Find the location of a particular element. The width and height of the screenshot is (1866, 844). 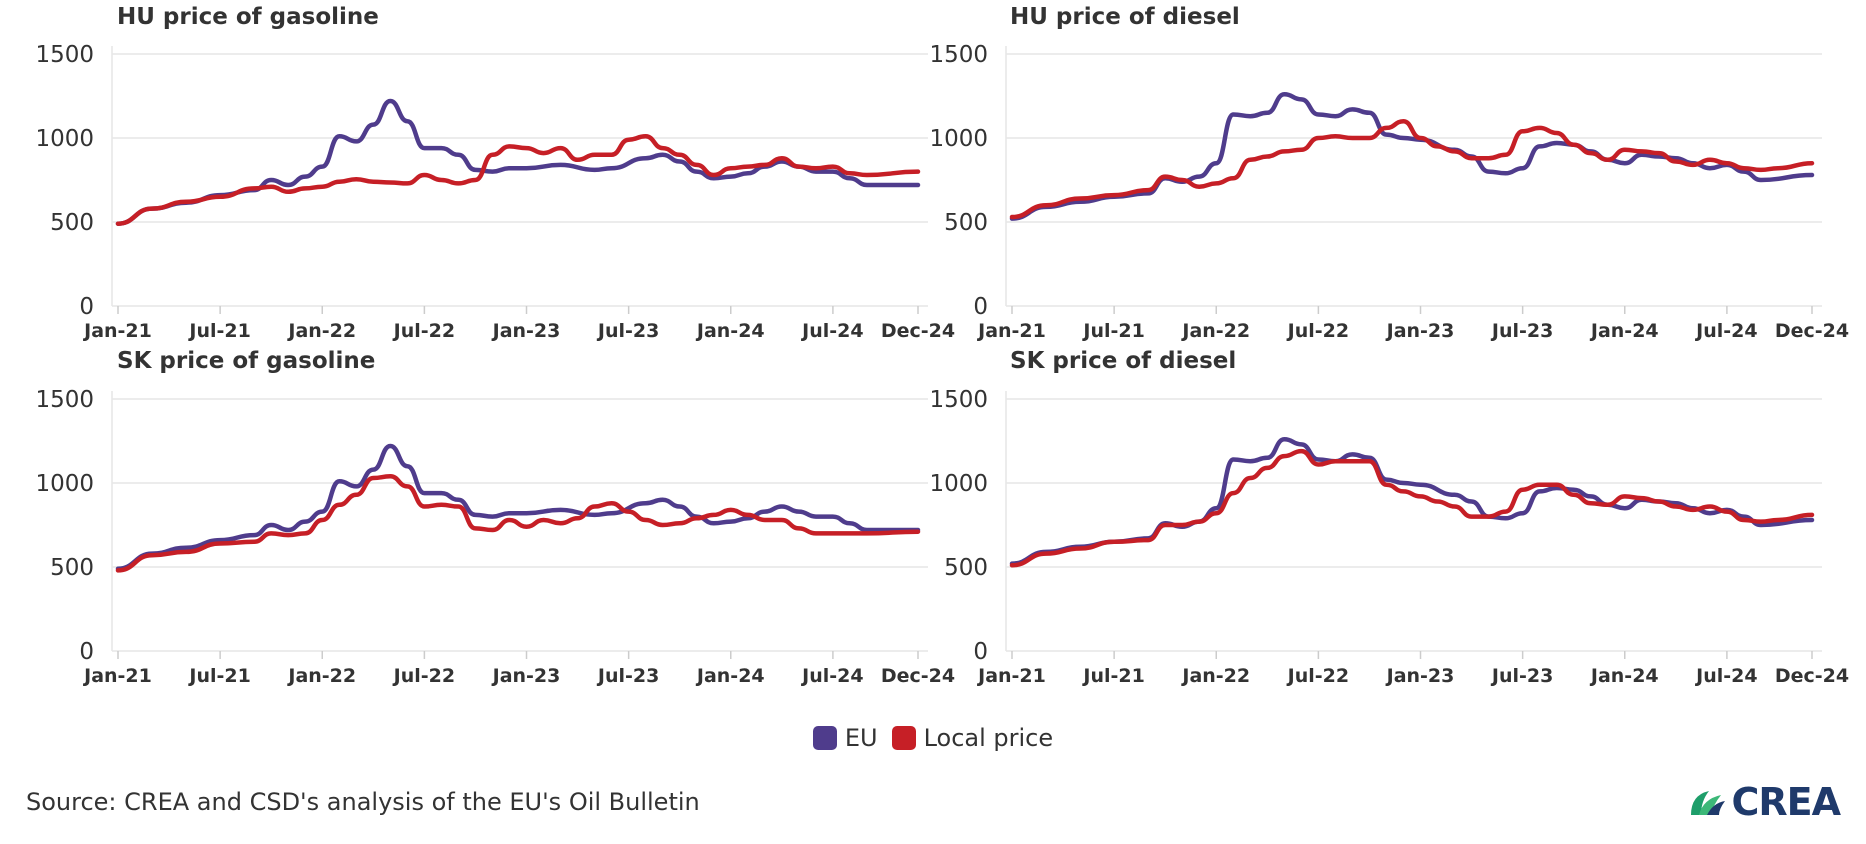

legend-swatch-local is located at coordinates (903, 738).